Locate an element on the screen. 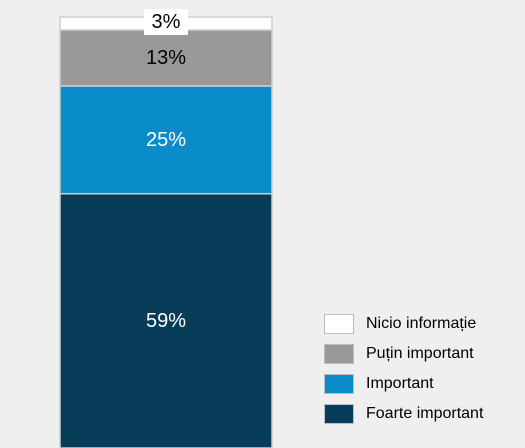 The image size is (525, 448). bar-segment-important is located at coordinates (166, 140).